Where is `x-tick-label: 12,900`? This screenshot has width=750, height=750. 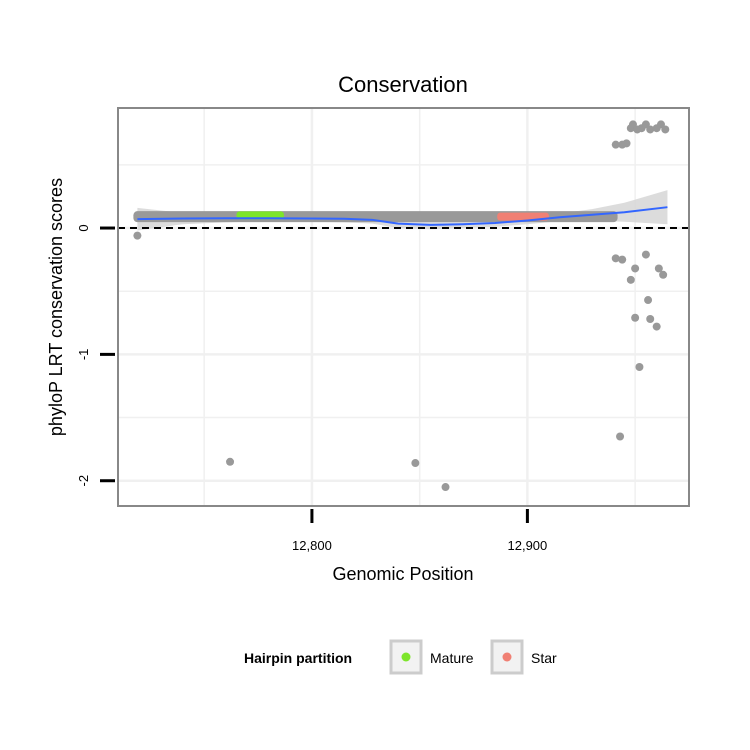 x-tick-label: 12,900 is located at coordinates (528, 545).